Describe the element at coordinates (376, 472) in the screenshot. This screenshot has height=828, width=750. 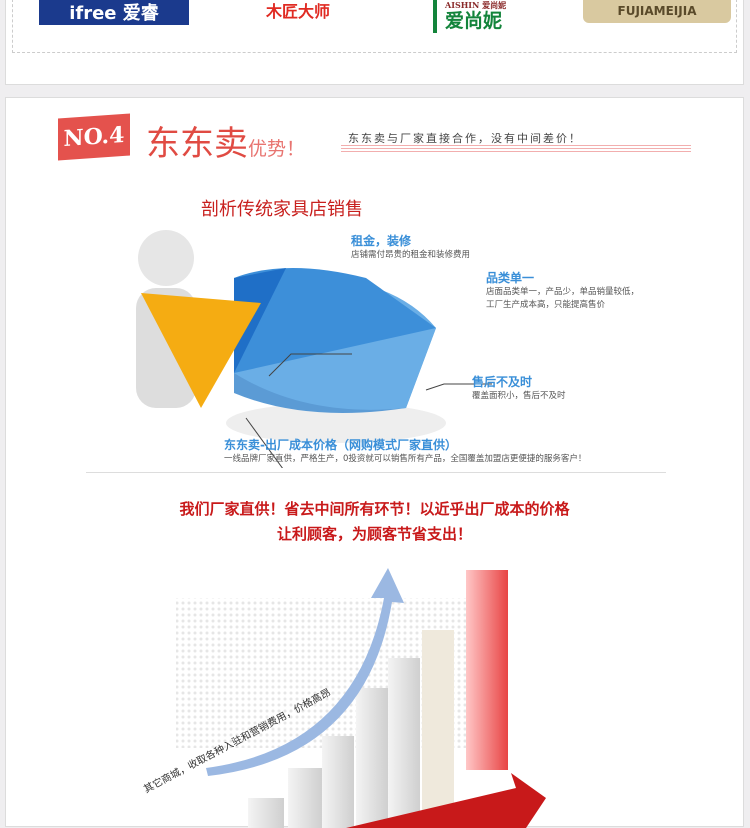
I see `divider` at that location.